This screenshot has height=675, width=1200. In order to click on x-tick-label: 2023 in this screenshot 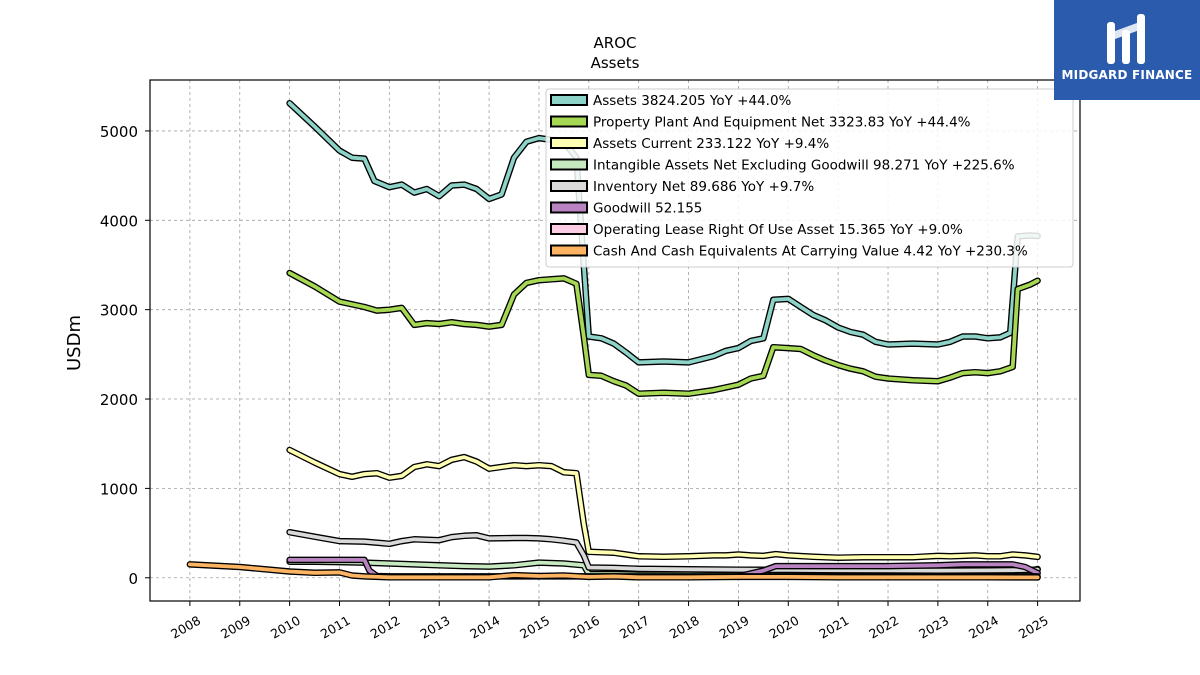, I will do `click(933, 627)`.